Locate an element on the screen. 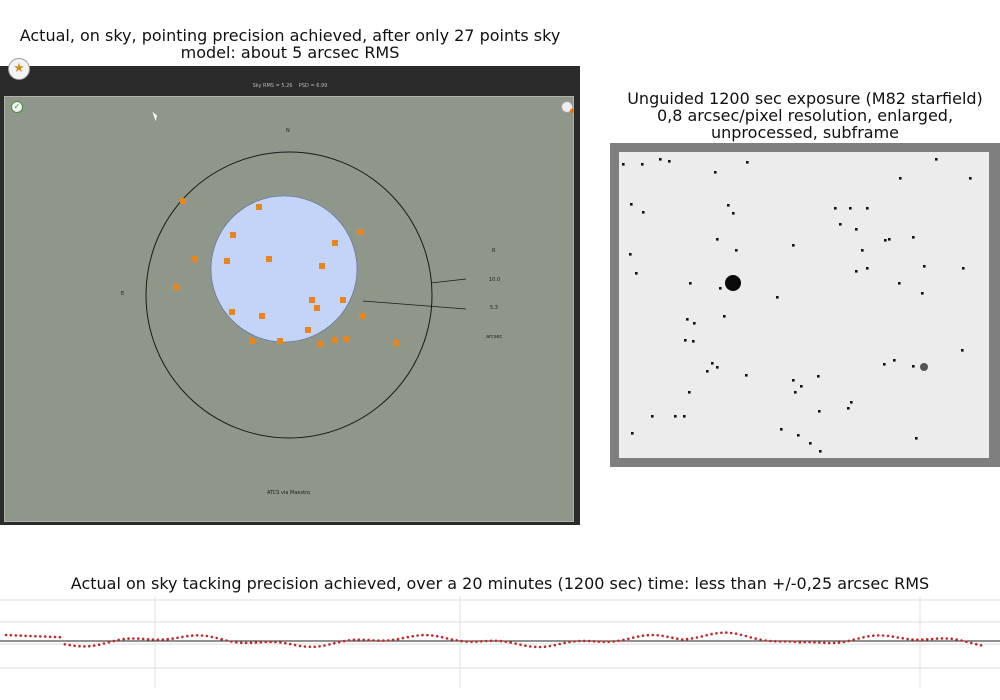  polar-plot is located at coordinates (306, 295).